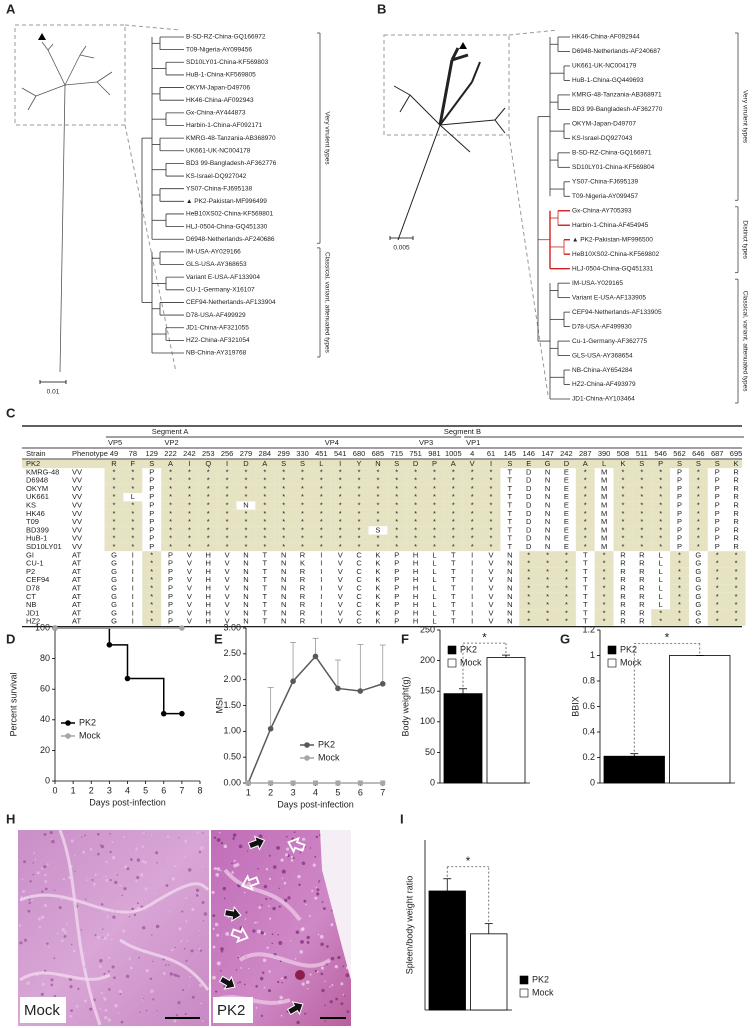 This screenshot has width=755, height=1028. I want to click on legend-swatch, so click(524, 980).